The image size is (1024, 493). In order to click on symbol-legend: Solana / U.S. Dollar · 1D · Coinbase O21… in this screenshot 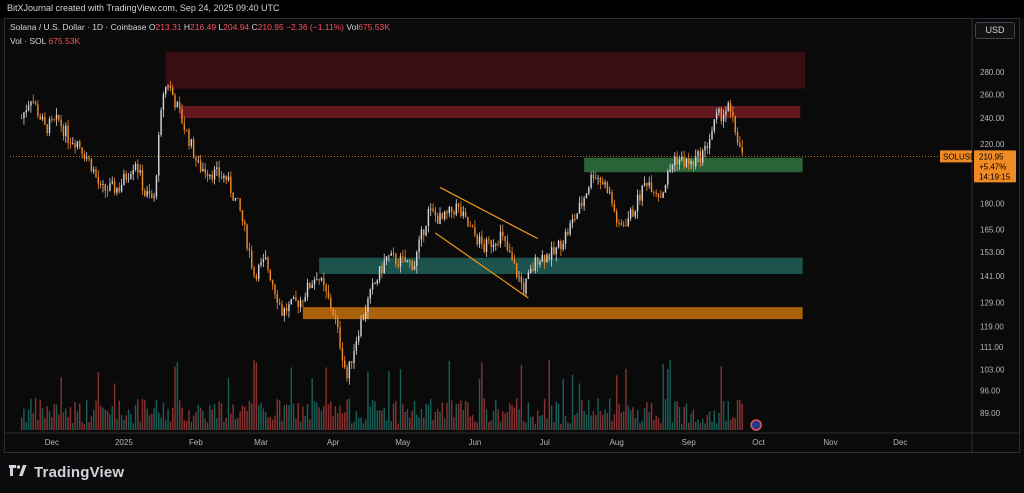, I will do `click(200, 27)`.